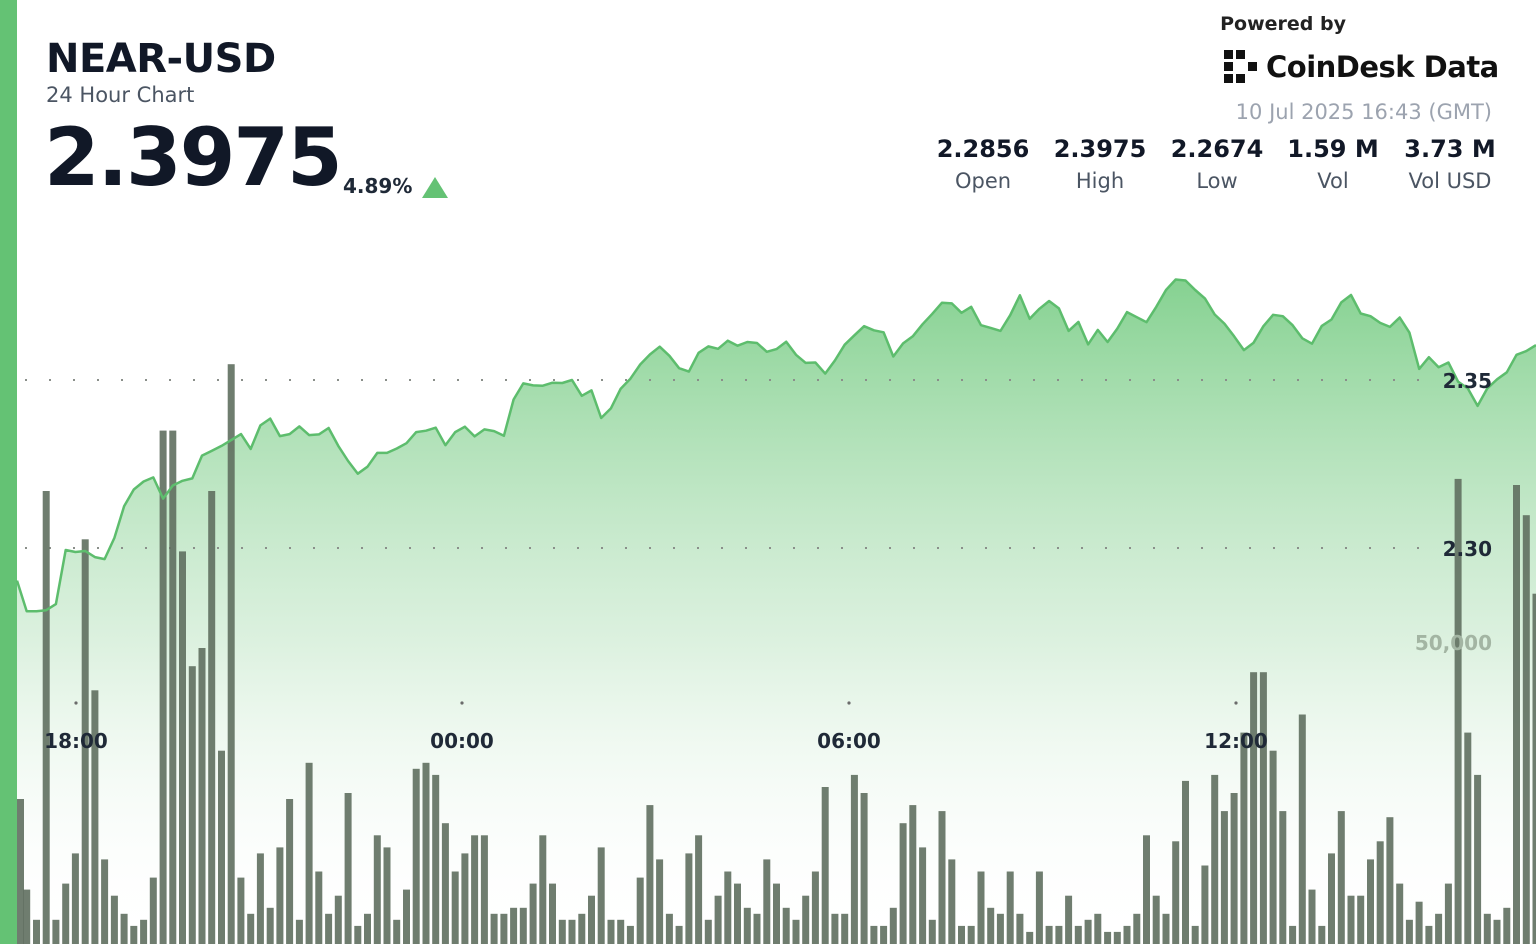 This screenshot has width=1536, height=944. What do you see at coordinates (120, 95) in the screenshot?
I see `chart-subtitle: 24 Hour Chart` at bounding box center [120, 95].